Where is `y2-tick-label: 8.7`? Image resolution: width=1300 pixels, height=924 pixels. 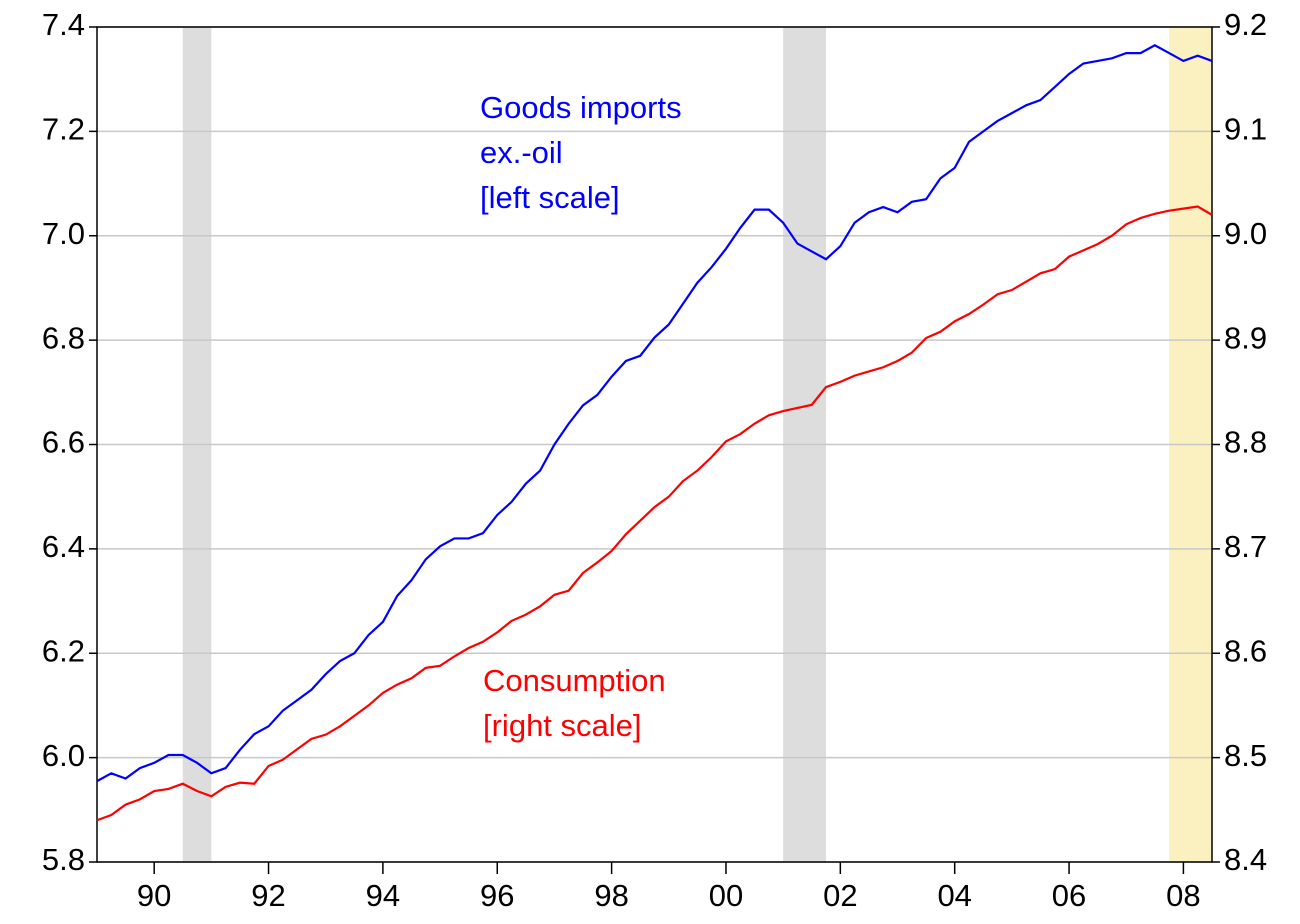
y2-tick-label: 8.7 is located at coordinates (1245, 546).